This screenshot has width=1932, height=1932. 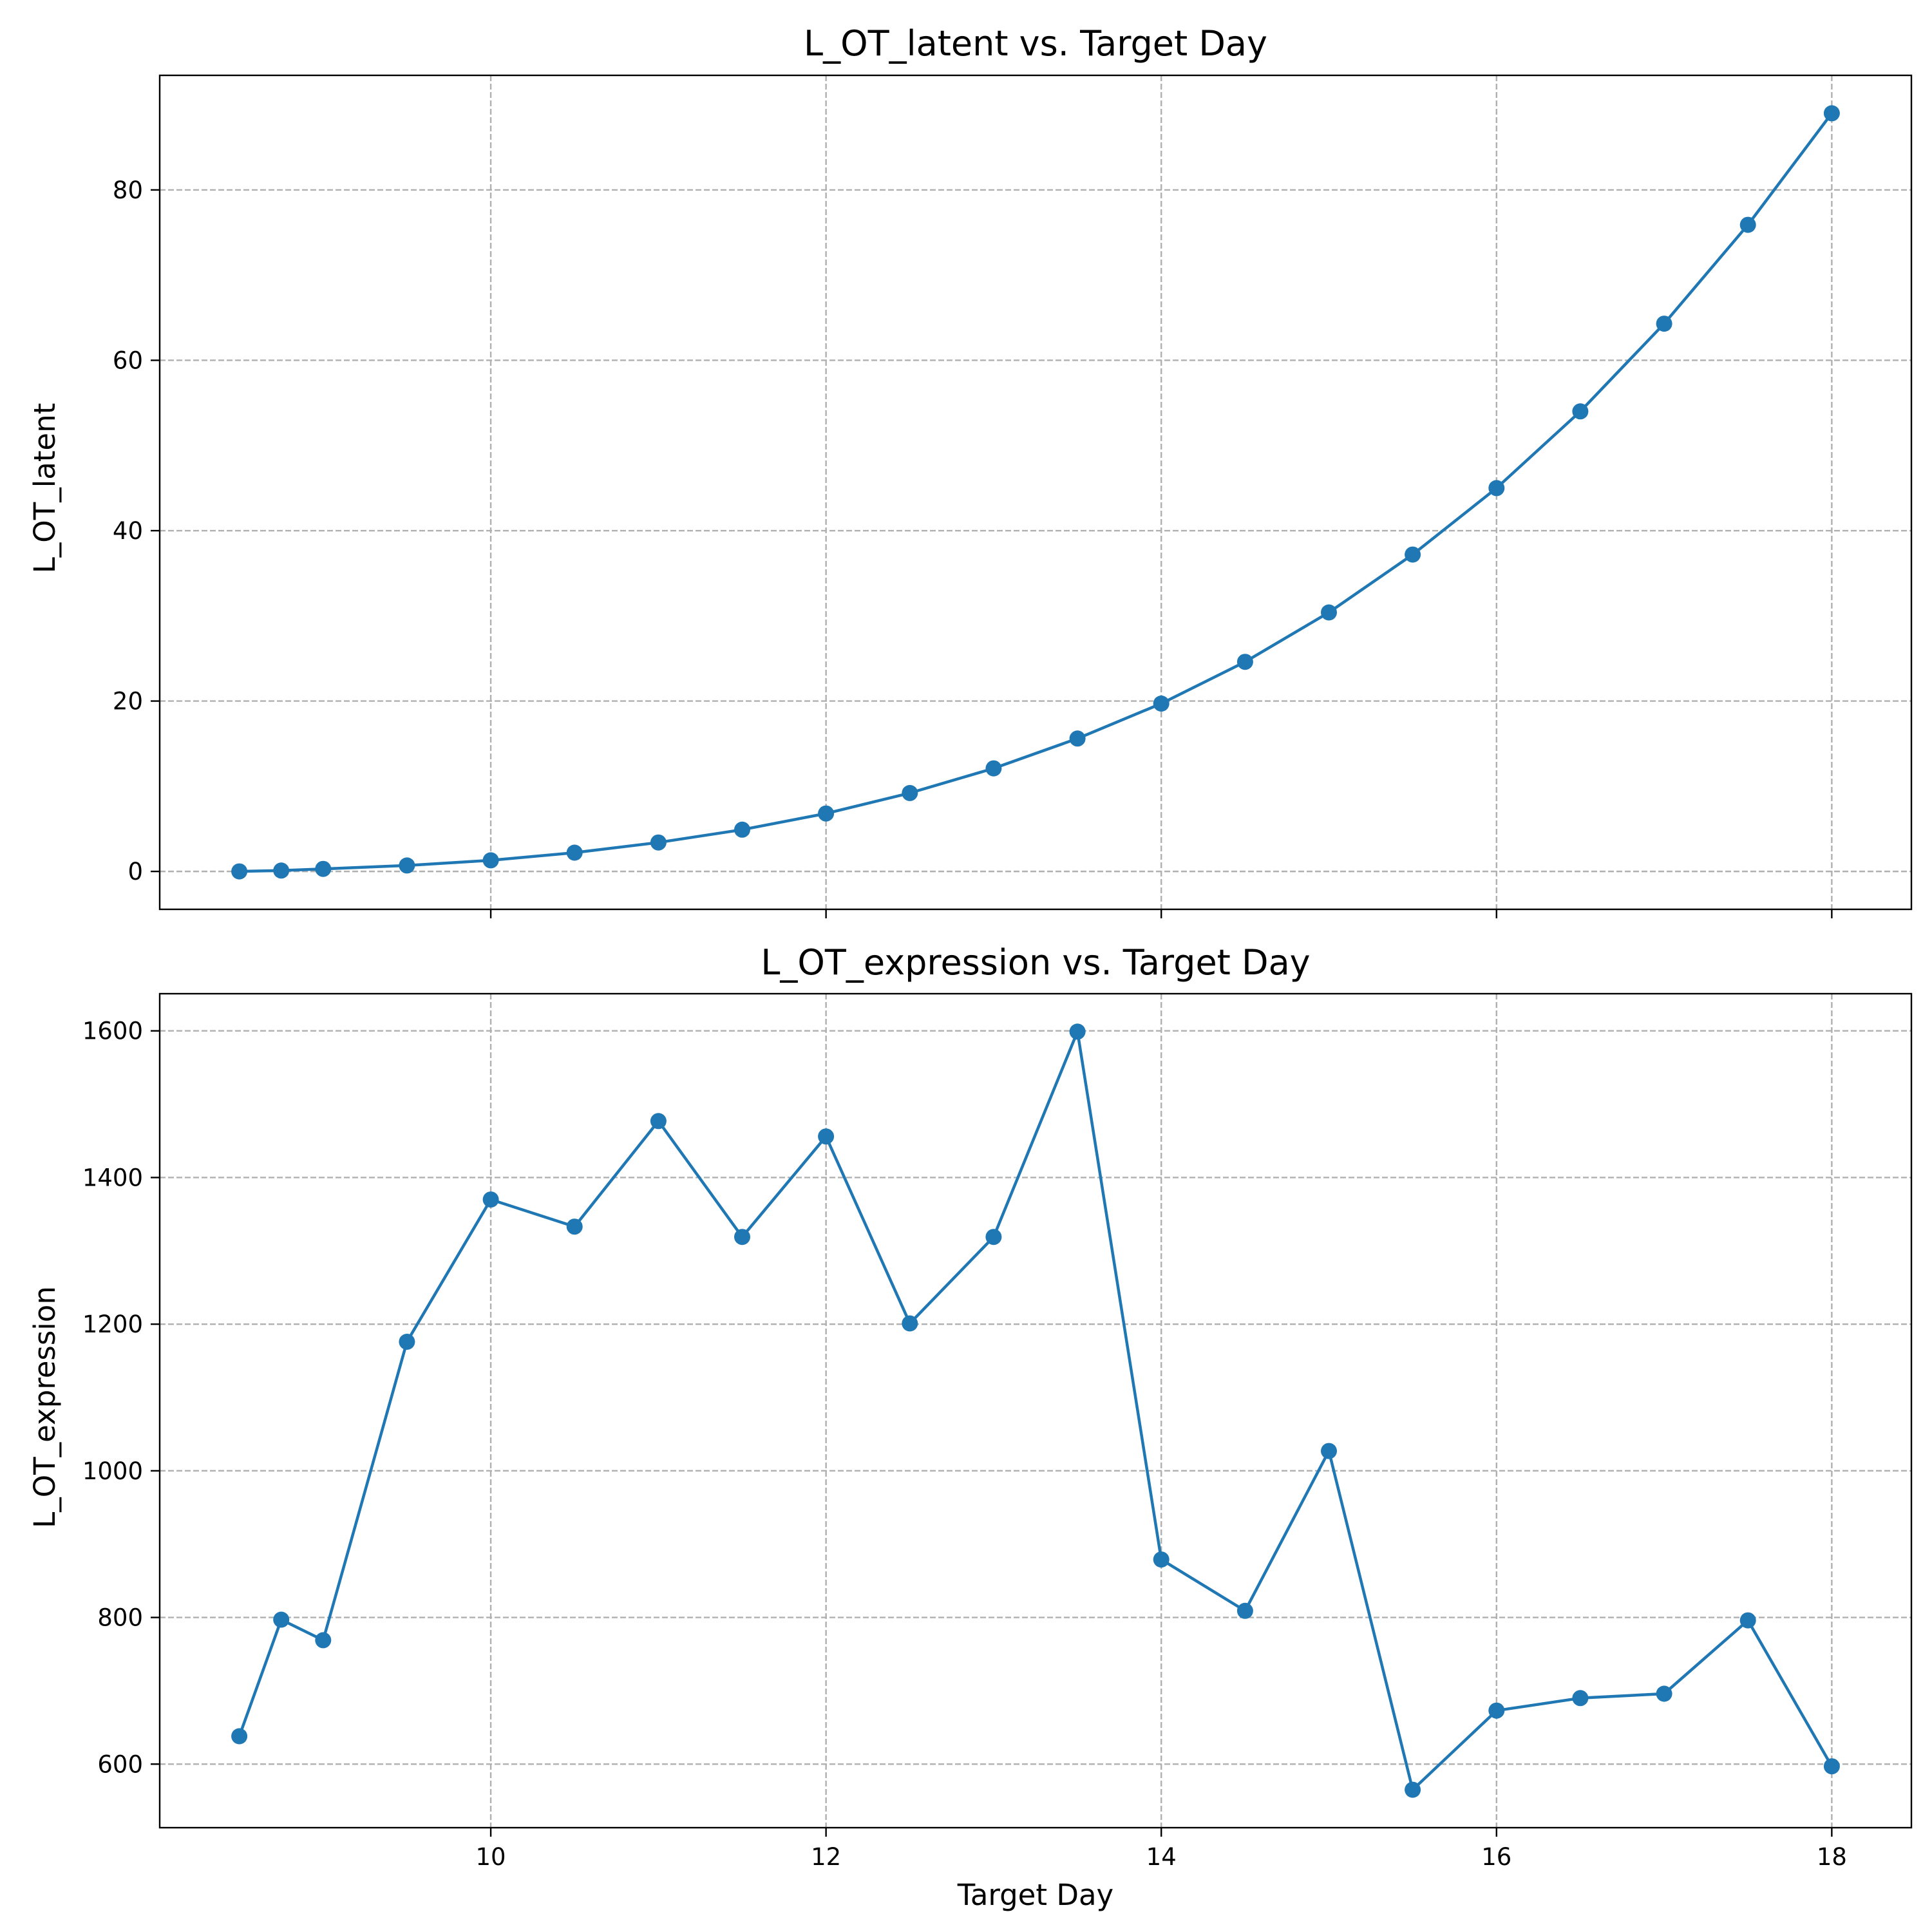 What do you see at coordinates (45, 1407) in the screenshot?
I see `expression-chart-ylabel: L_OT_expression` at bounding box center [45, 1407].